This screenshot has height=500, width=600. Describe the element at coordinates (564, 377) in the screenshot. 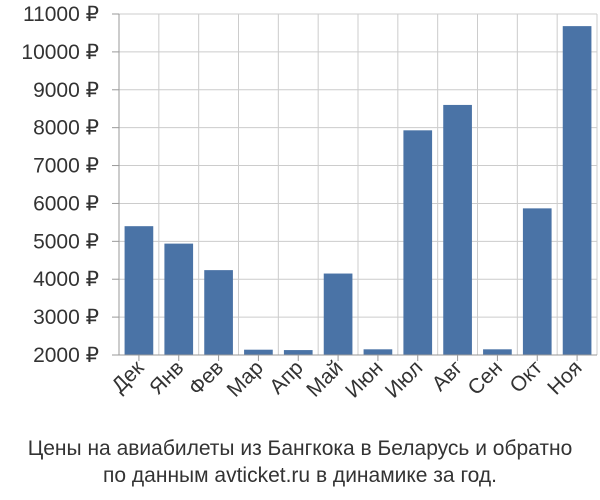

I see `x-tick-label: Ноя` at that location.